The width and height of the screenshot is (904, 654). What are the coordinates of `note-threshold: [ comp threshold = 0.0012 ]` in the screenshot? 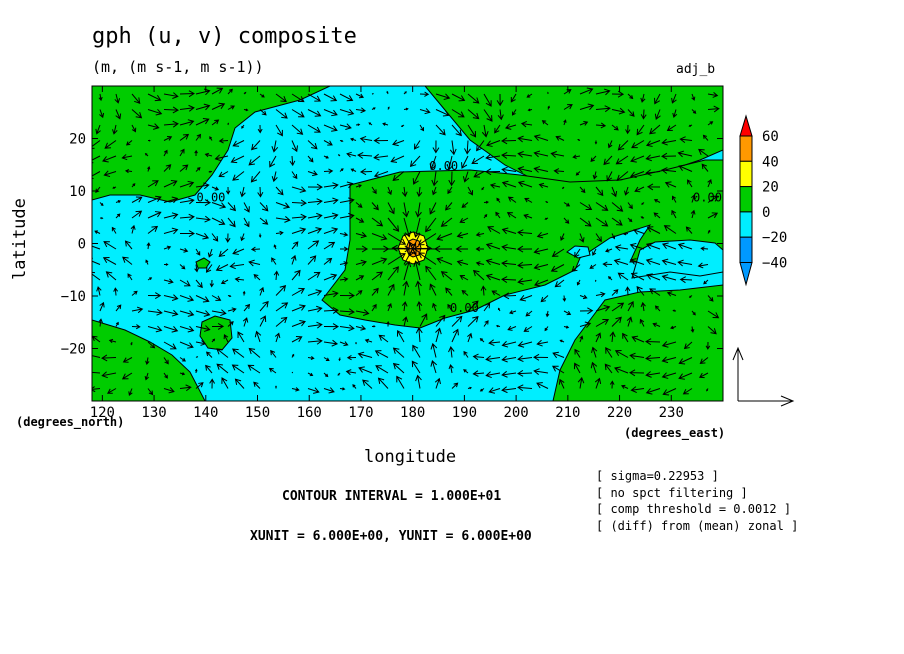 It's located at (694, 509).